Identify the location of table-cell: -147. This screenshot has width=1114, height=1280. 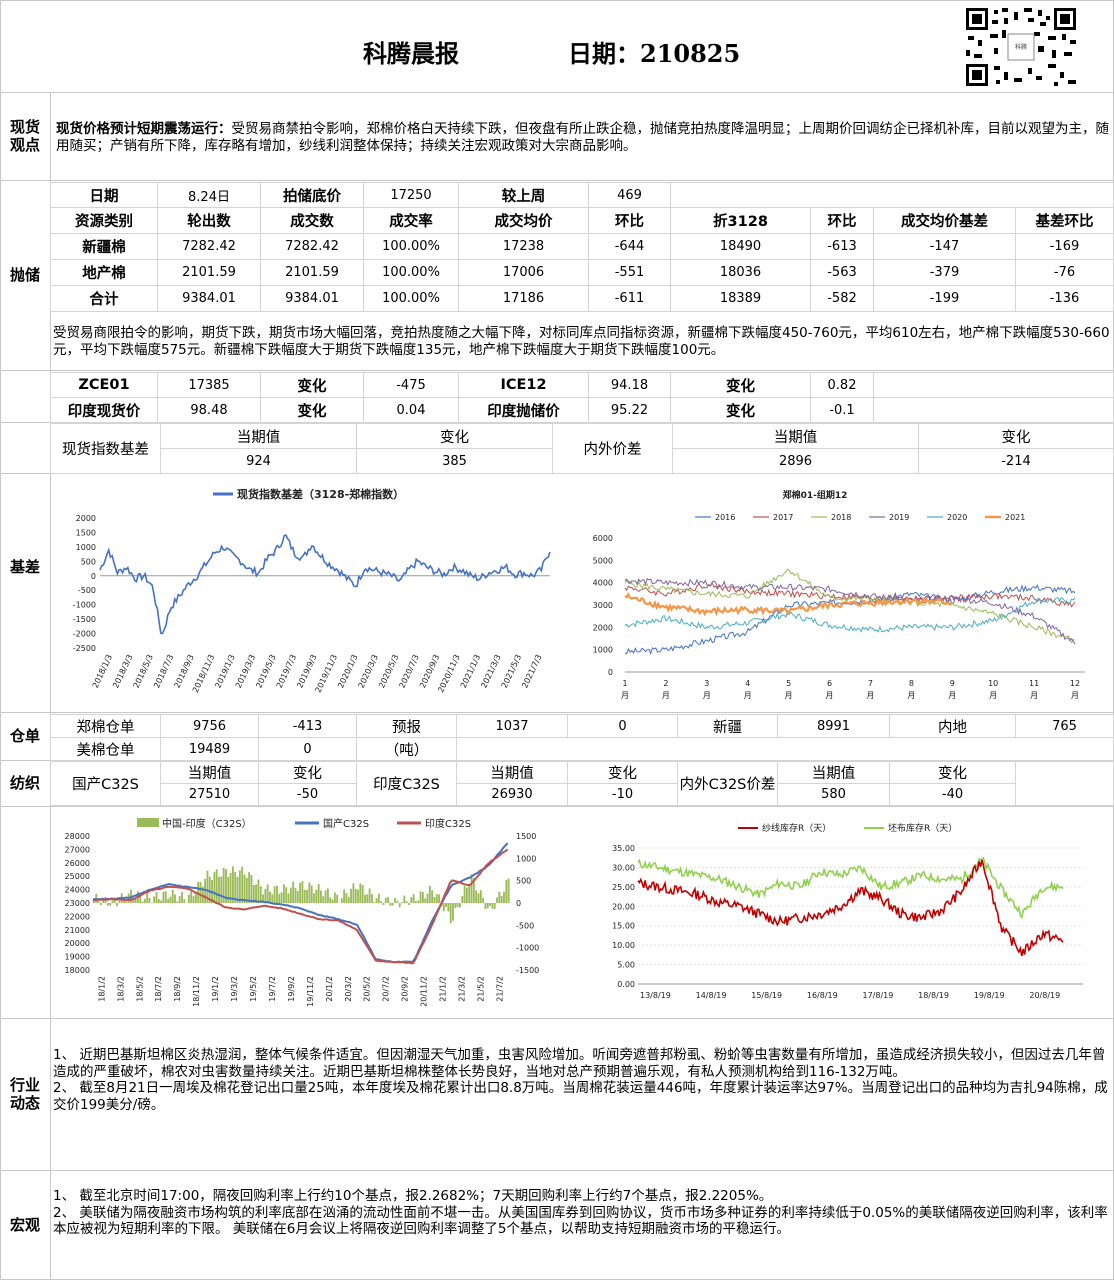
(944, 246).